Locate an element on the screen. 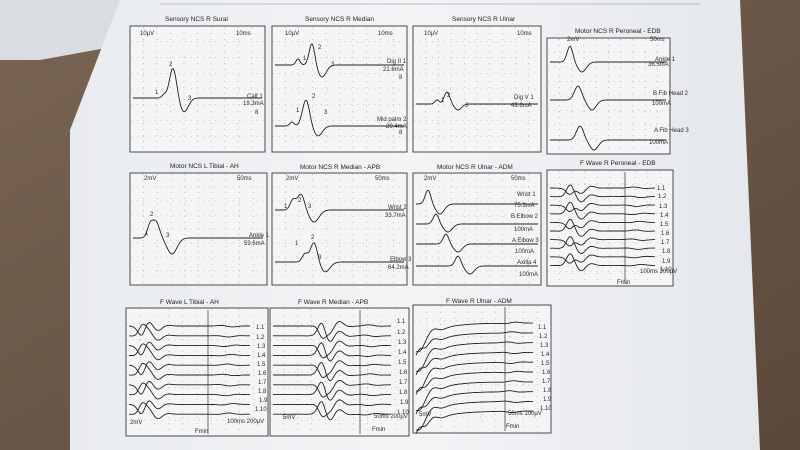  panel-2-label: 1 is located at coordinates (305, 59).